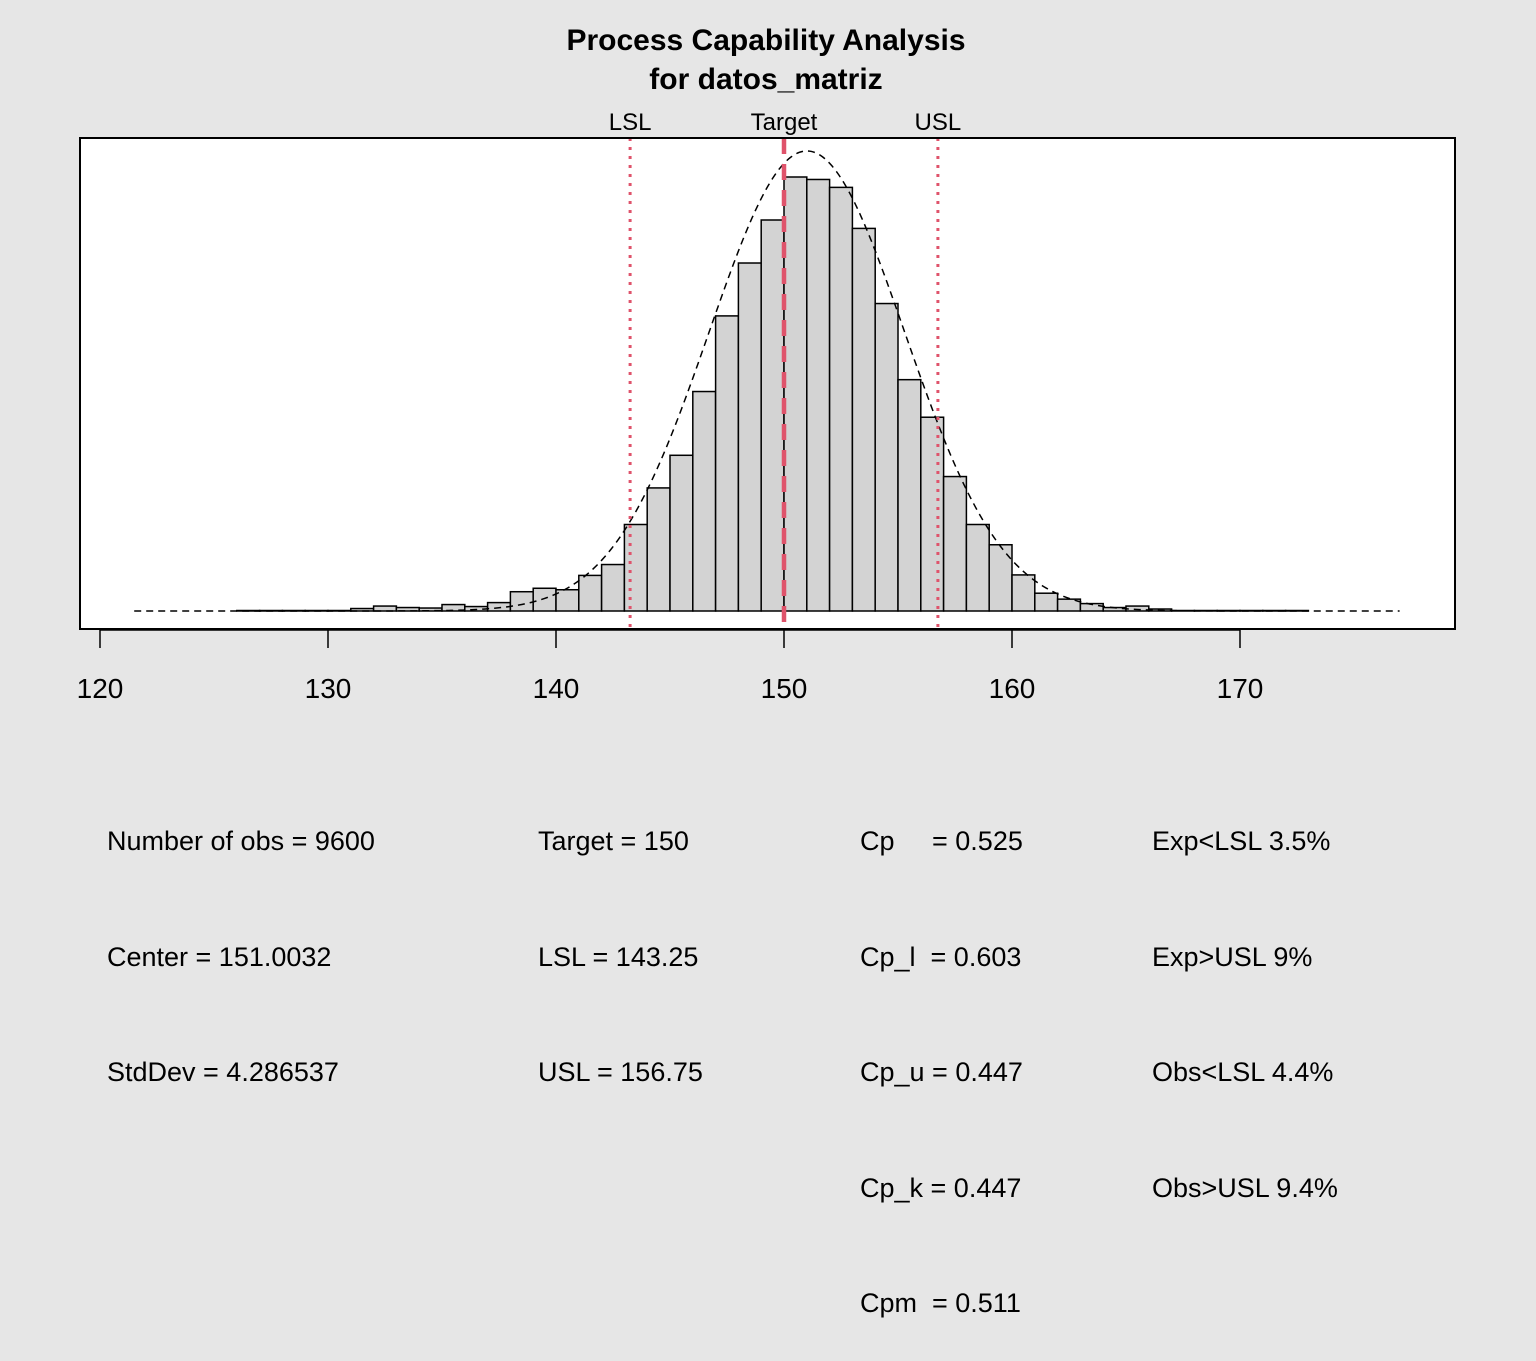 This screenshot has height=1361, width=1536. Describe the element at coordinates (1243, 1072) in the screenshot. I see `stat-obs-lsl: Obs<LSL 4.4%` at that location.